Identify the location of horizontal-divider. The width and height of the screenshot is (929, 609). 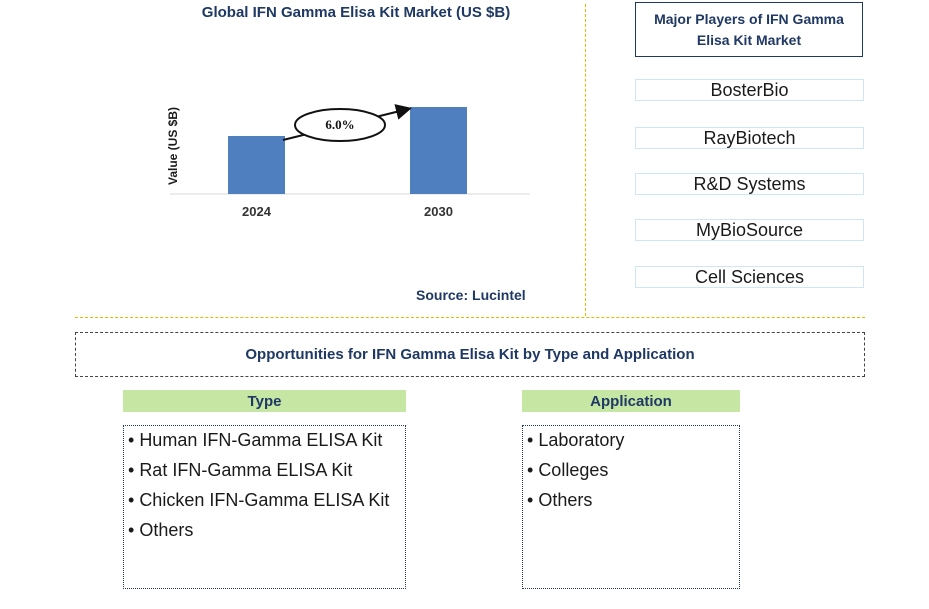
(470, 317).